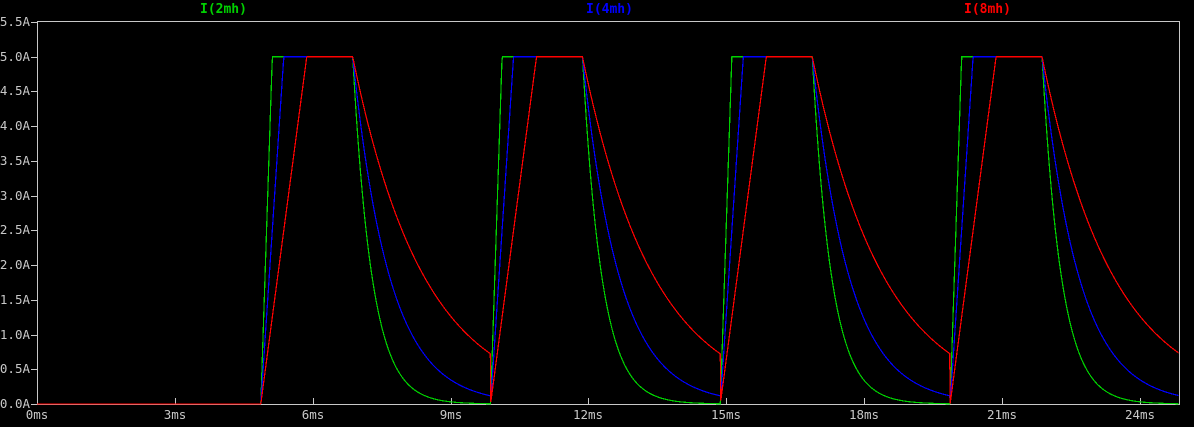 This screenshot has height=427, width=1194. Describe the element at coordinates (313, 414) in the screenshot. I see `x-tick-label: 6ms` at that location.